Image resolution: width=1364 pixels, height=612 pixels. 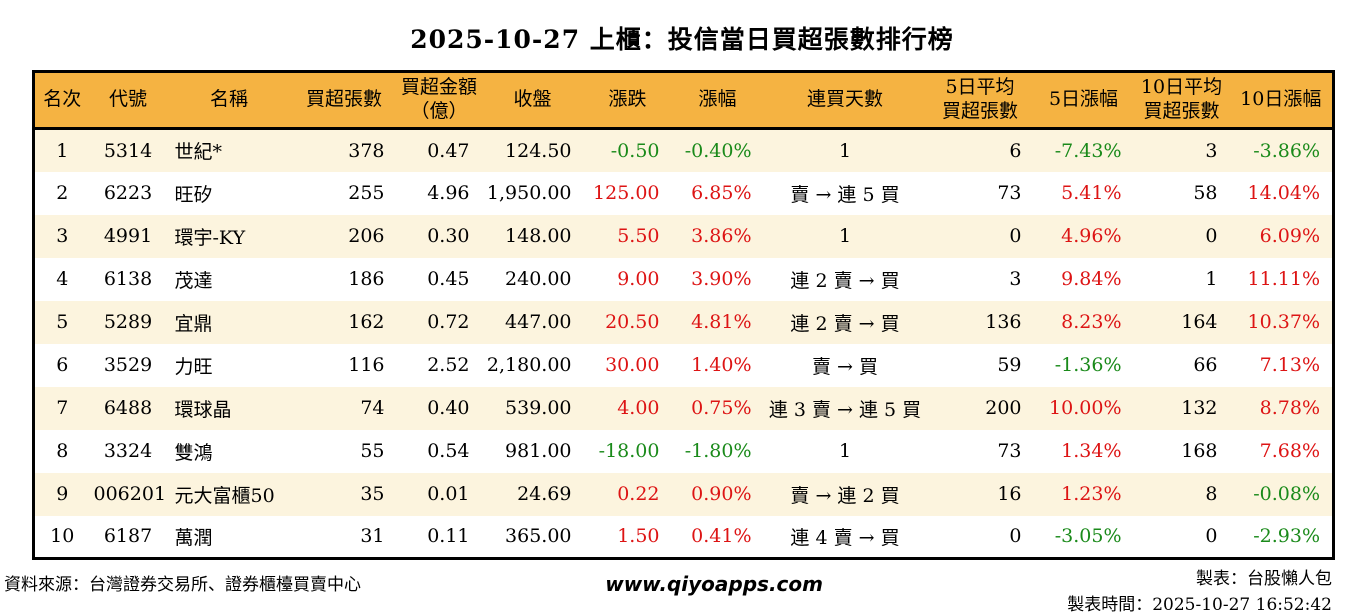 What do you see at coordinates (128, 365) in the screenshot?
I see `table-cell: 3529` at bounding box center [128, 365].